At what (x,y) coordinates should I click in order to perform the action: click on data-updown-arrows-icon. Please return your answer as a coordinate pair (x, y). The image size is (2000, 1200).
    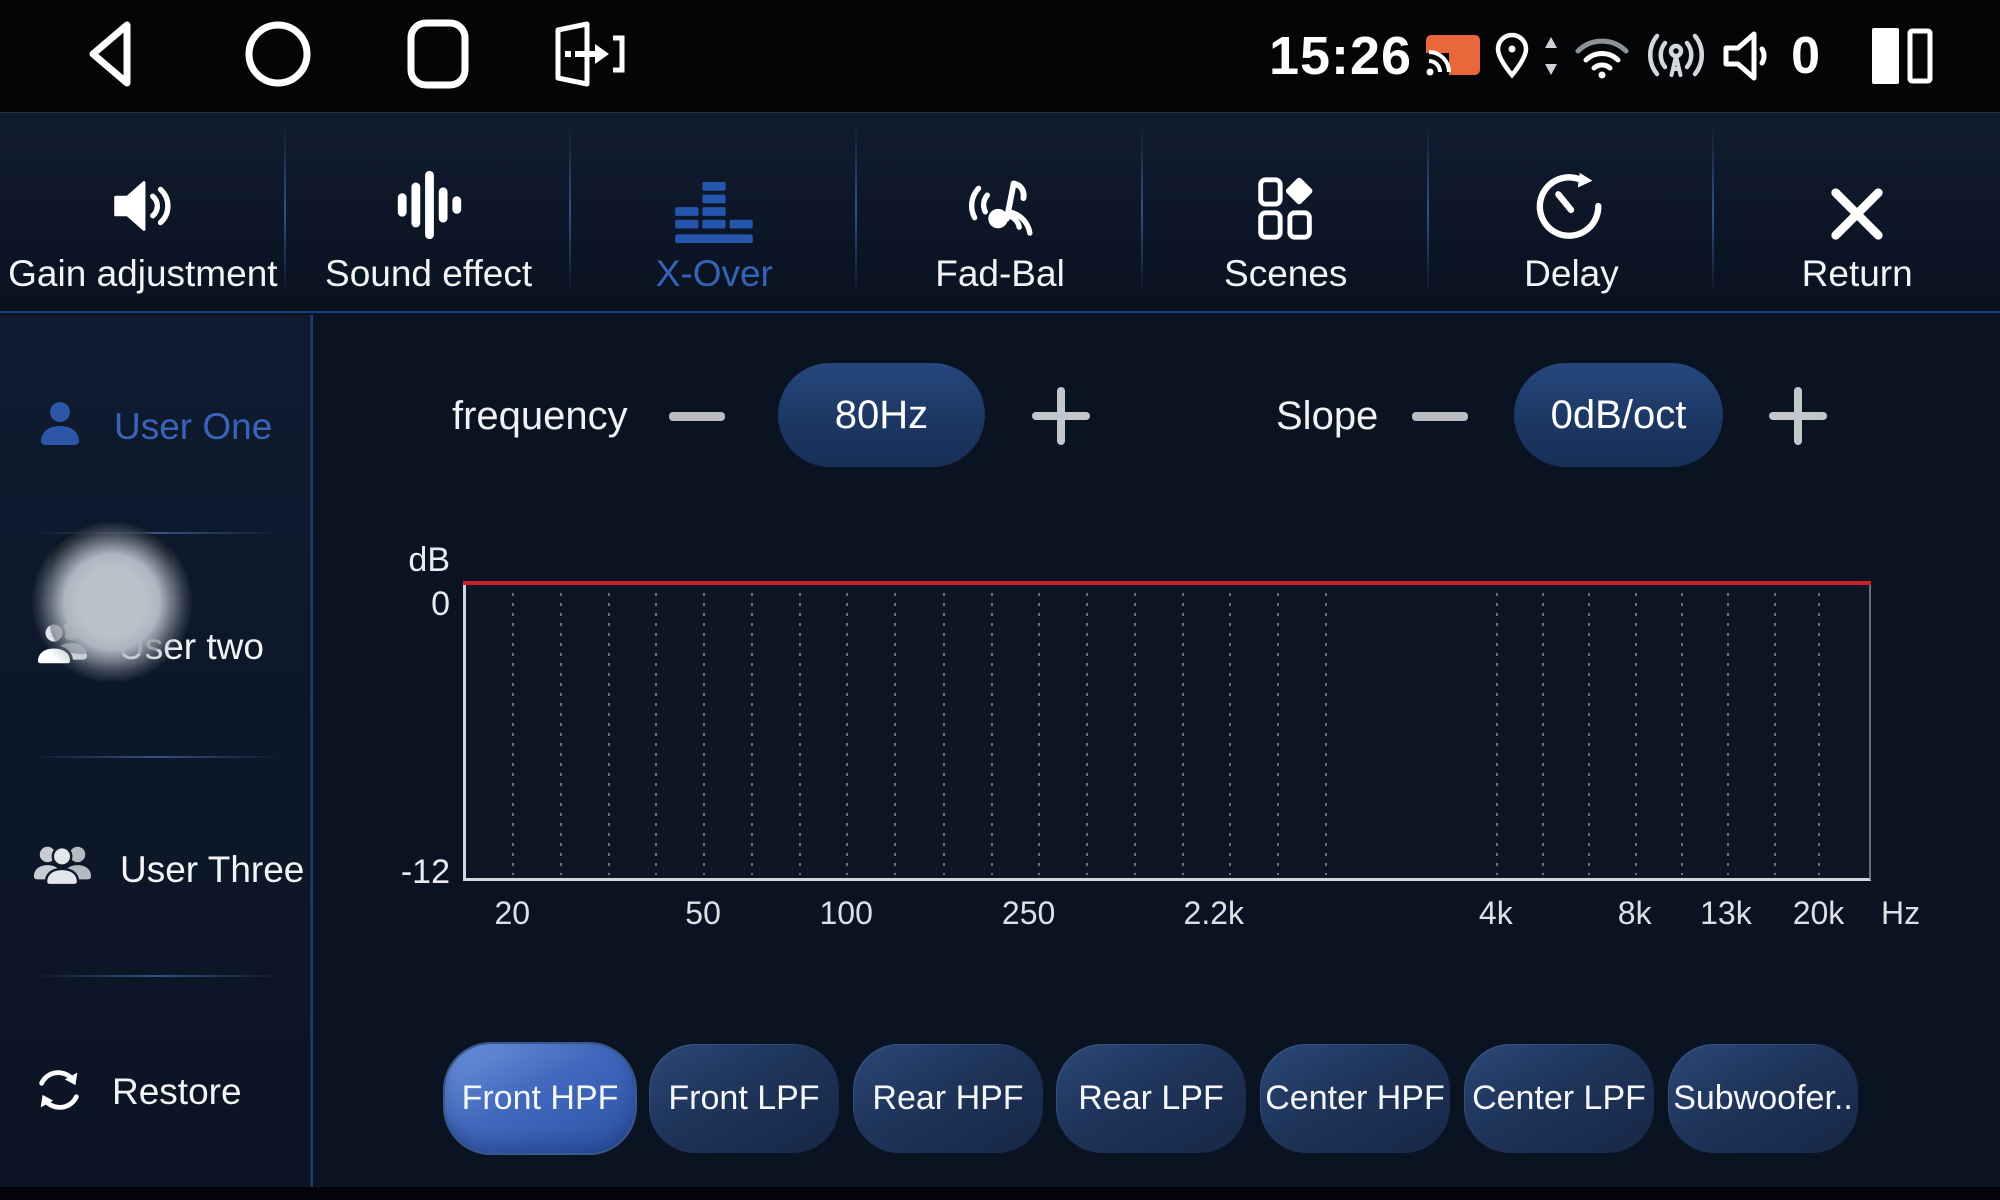
    Looking at the image, I should click on (1551, 56).